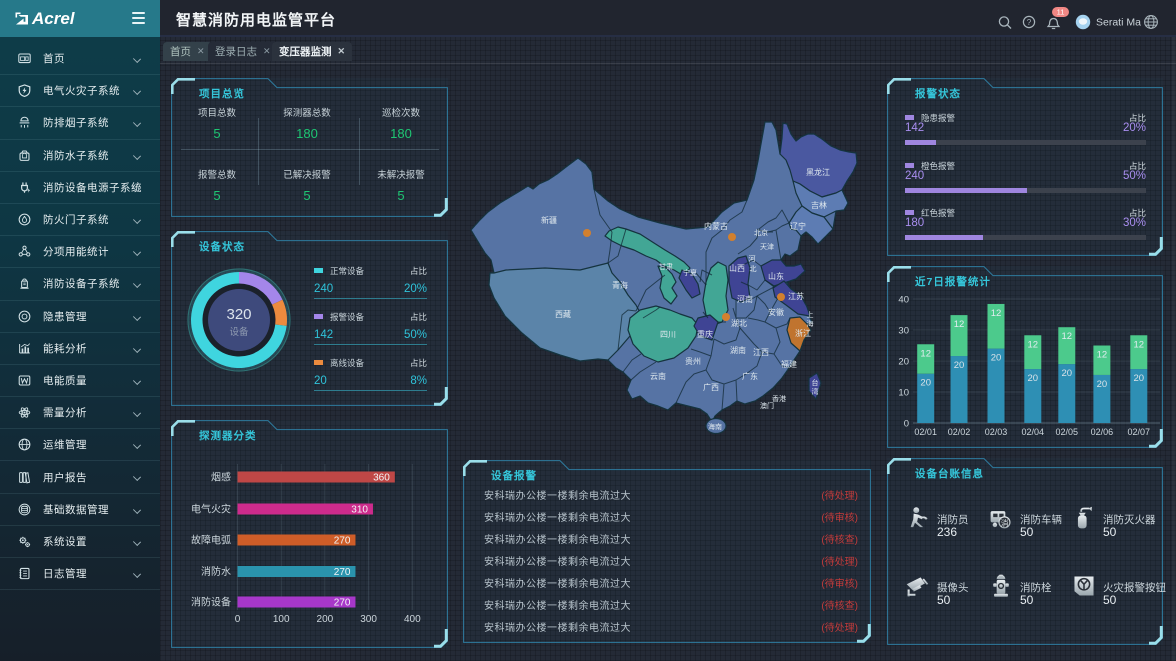 This screenshot has height=661, width=1176. Describe the element at coordinates (745, 299) in the screenshot. I see `svg-text: 河南` at that location.